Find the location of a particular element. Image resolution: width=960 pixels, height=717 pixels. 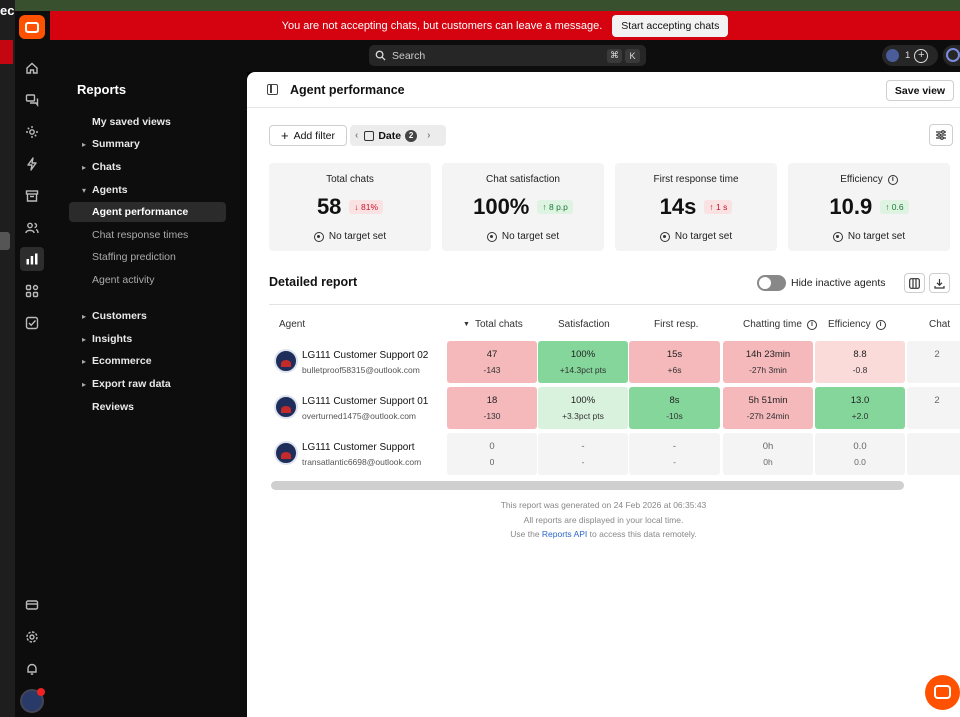

shortcut-cmd-key: ⌘ is located at coordinates (614, 55).